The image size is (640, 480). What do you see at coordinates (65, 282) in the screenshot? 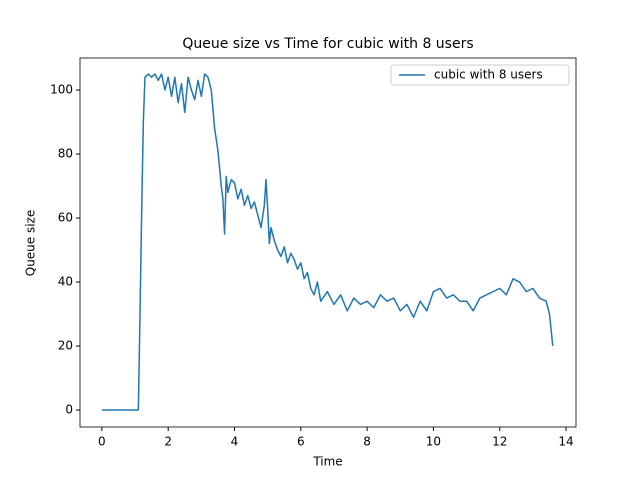
I see `y-tick-label: 40` at bounding box center [65, 282].